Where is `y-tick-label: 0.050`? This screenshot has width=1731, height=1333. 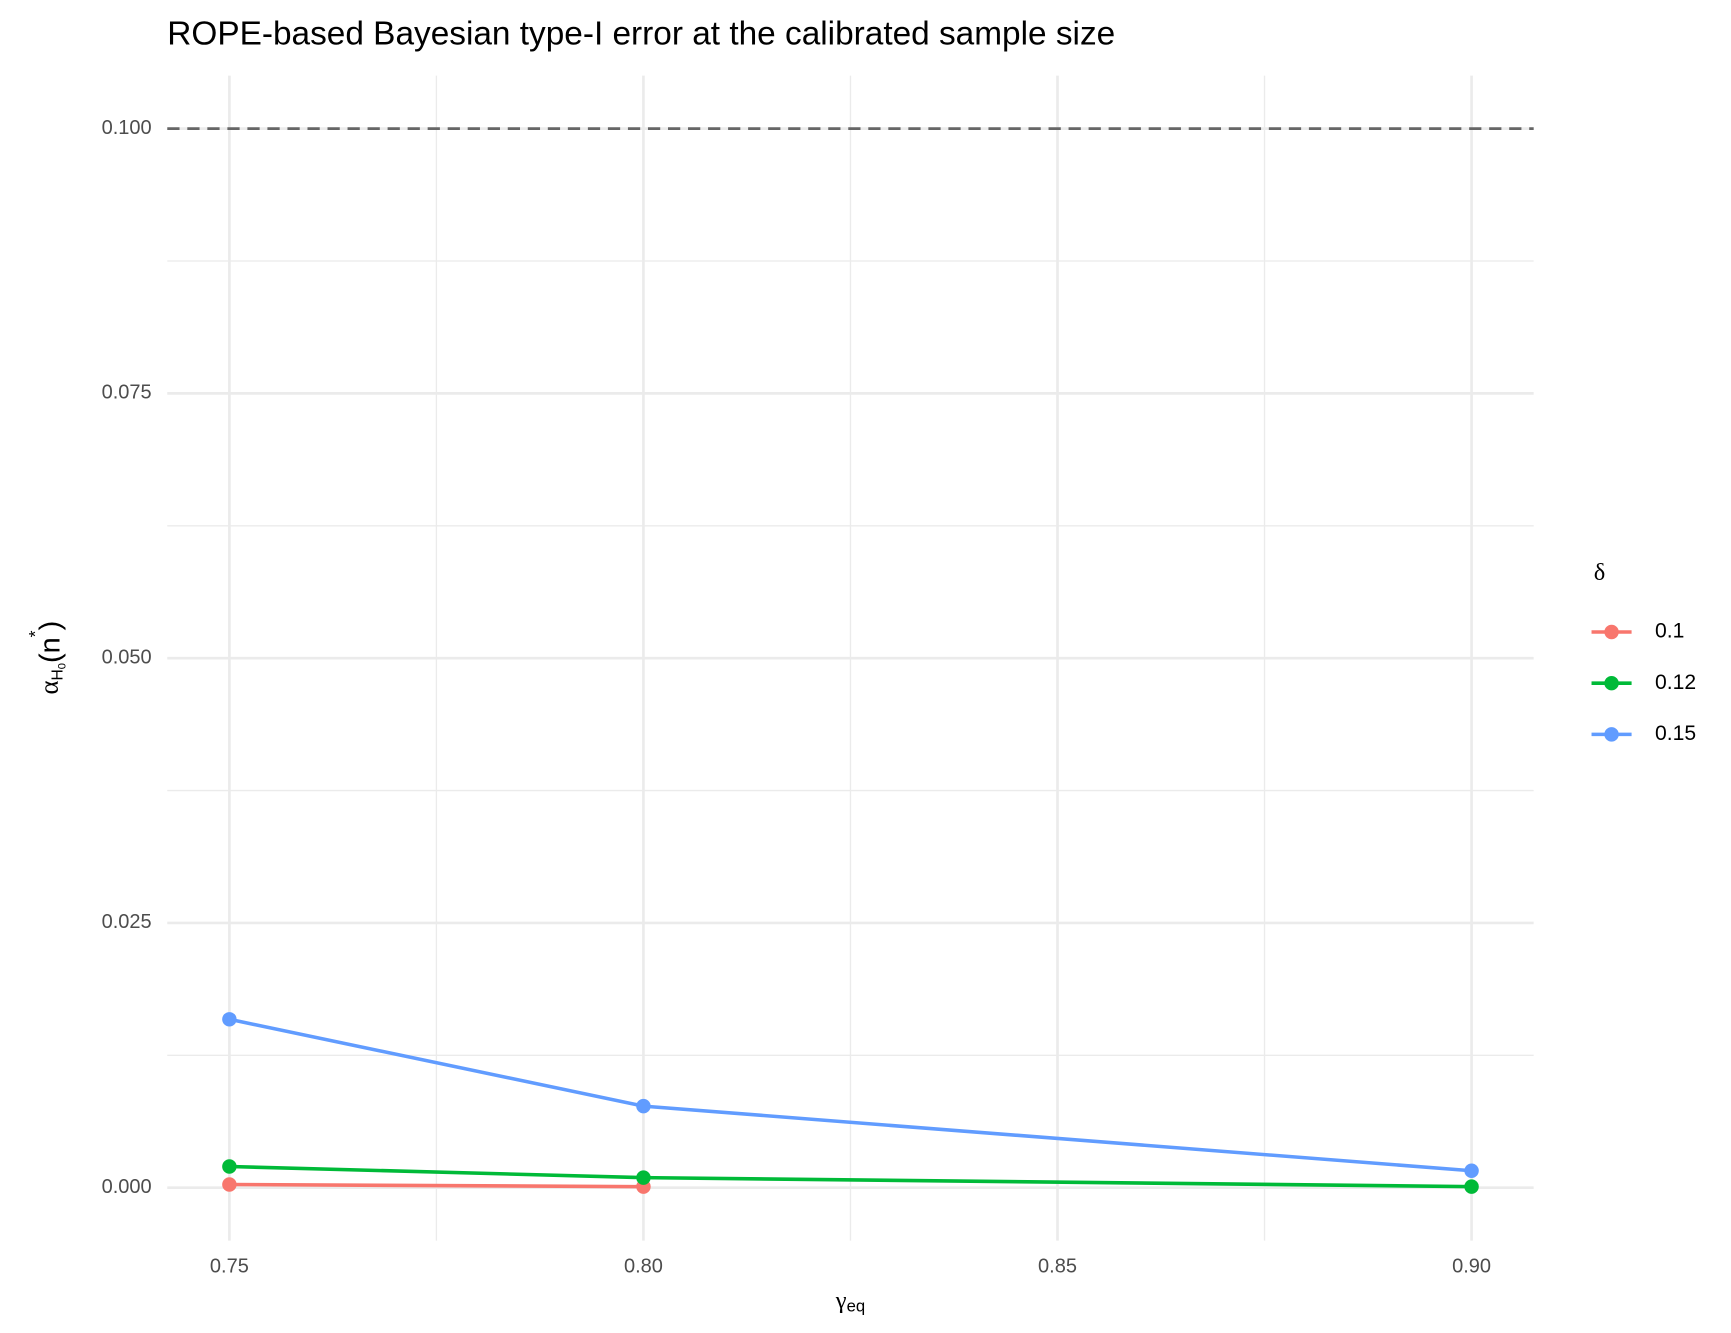 y-tick-label: 0.050 is located at coordinates (127, 657).